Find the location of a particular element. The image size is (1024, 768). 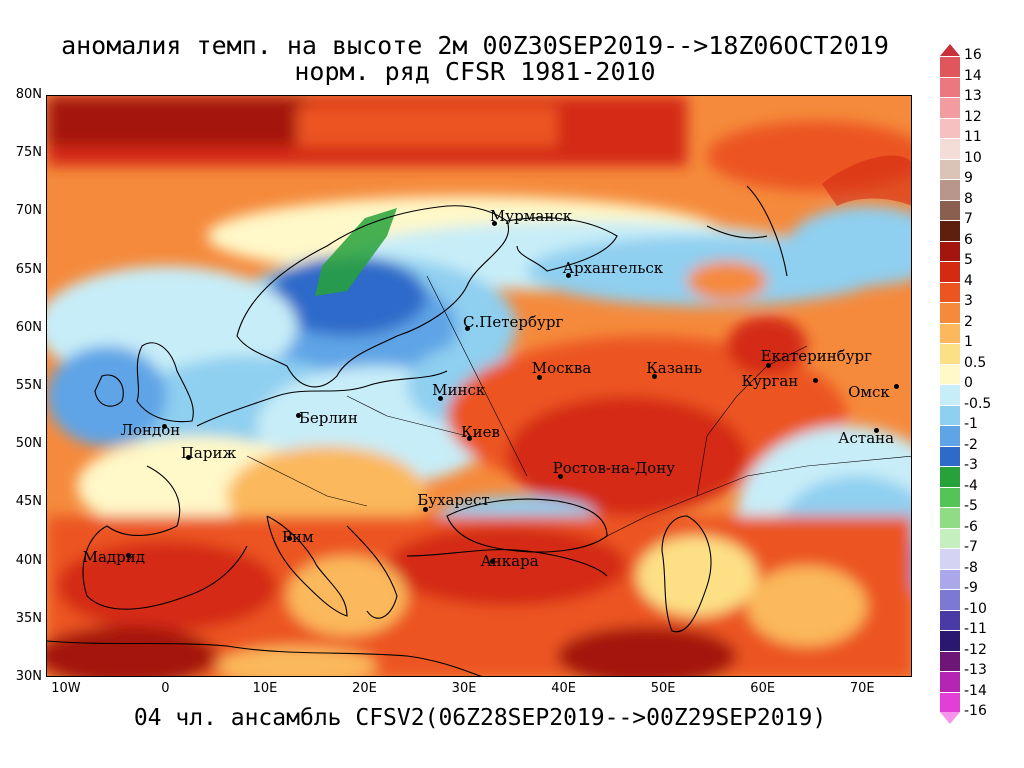

legend-level-label: 5 is located at coordinates (968, 260).